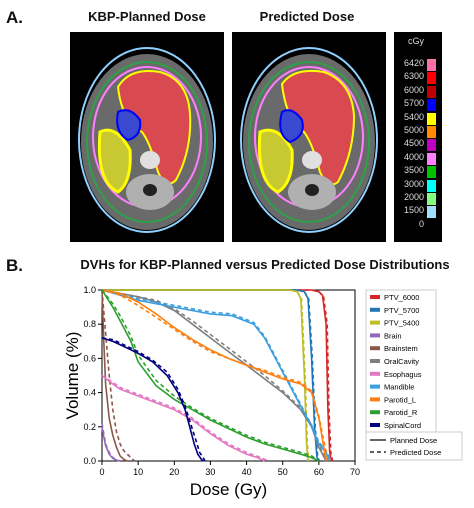  What do you see at coordinates (413, 76) in the screenshot?
I see `scale-label-6300: 6300` at bounding box center [413, 76].